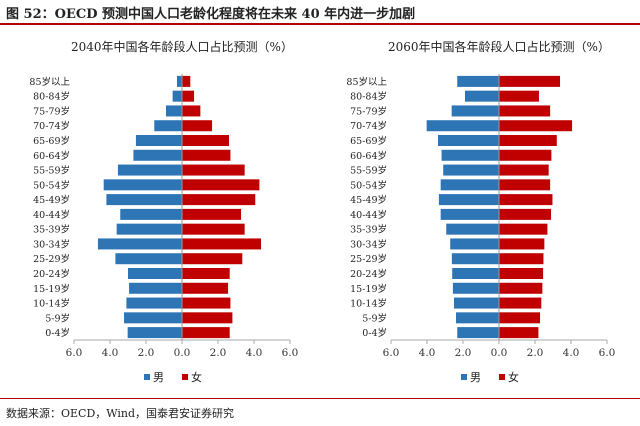  I want to click on figure-title: 图 52：OECD 预测中国人口老龄化程度将在未来 40 年内进一步加剧, so click(211, 14).